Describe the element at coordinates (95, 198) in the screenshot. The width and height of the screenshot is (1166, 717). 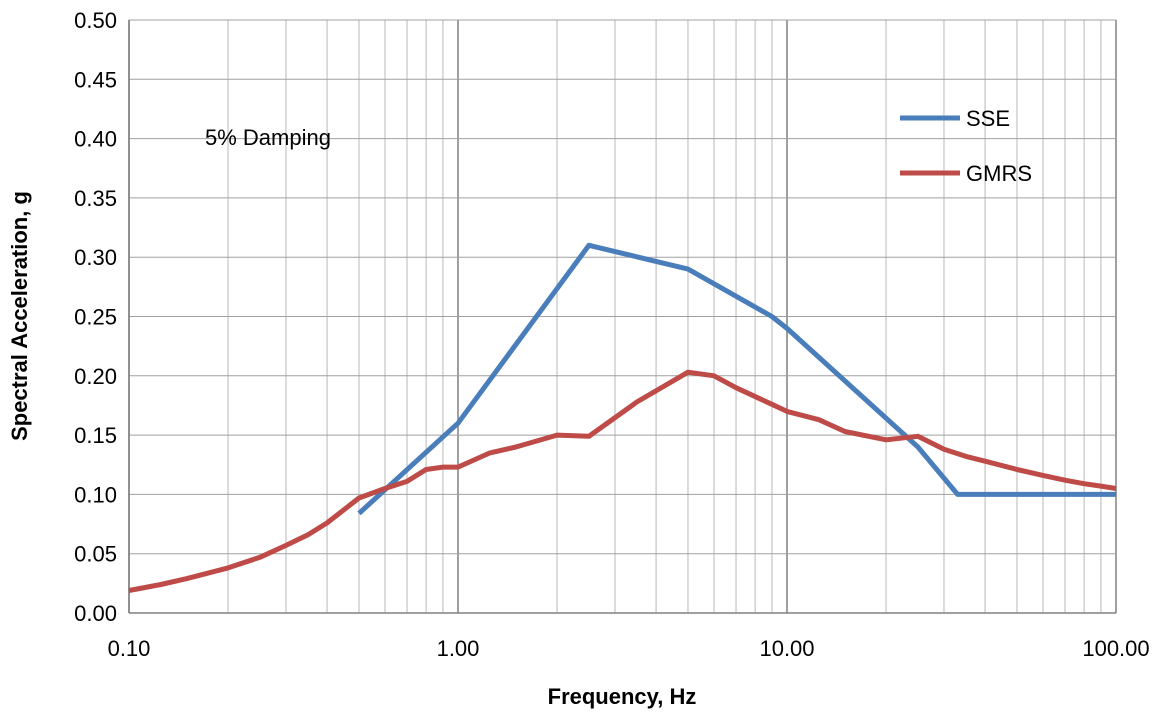
I see `y-tick-label: 0.35` at that location.